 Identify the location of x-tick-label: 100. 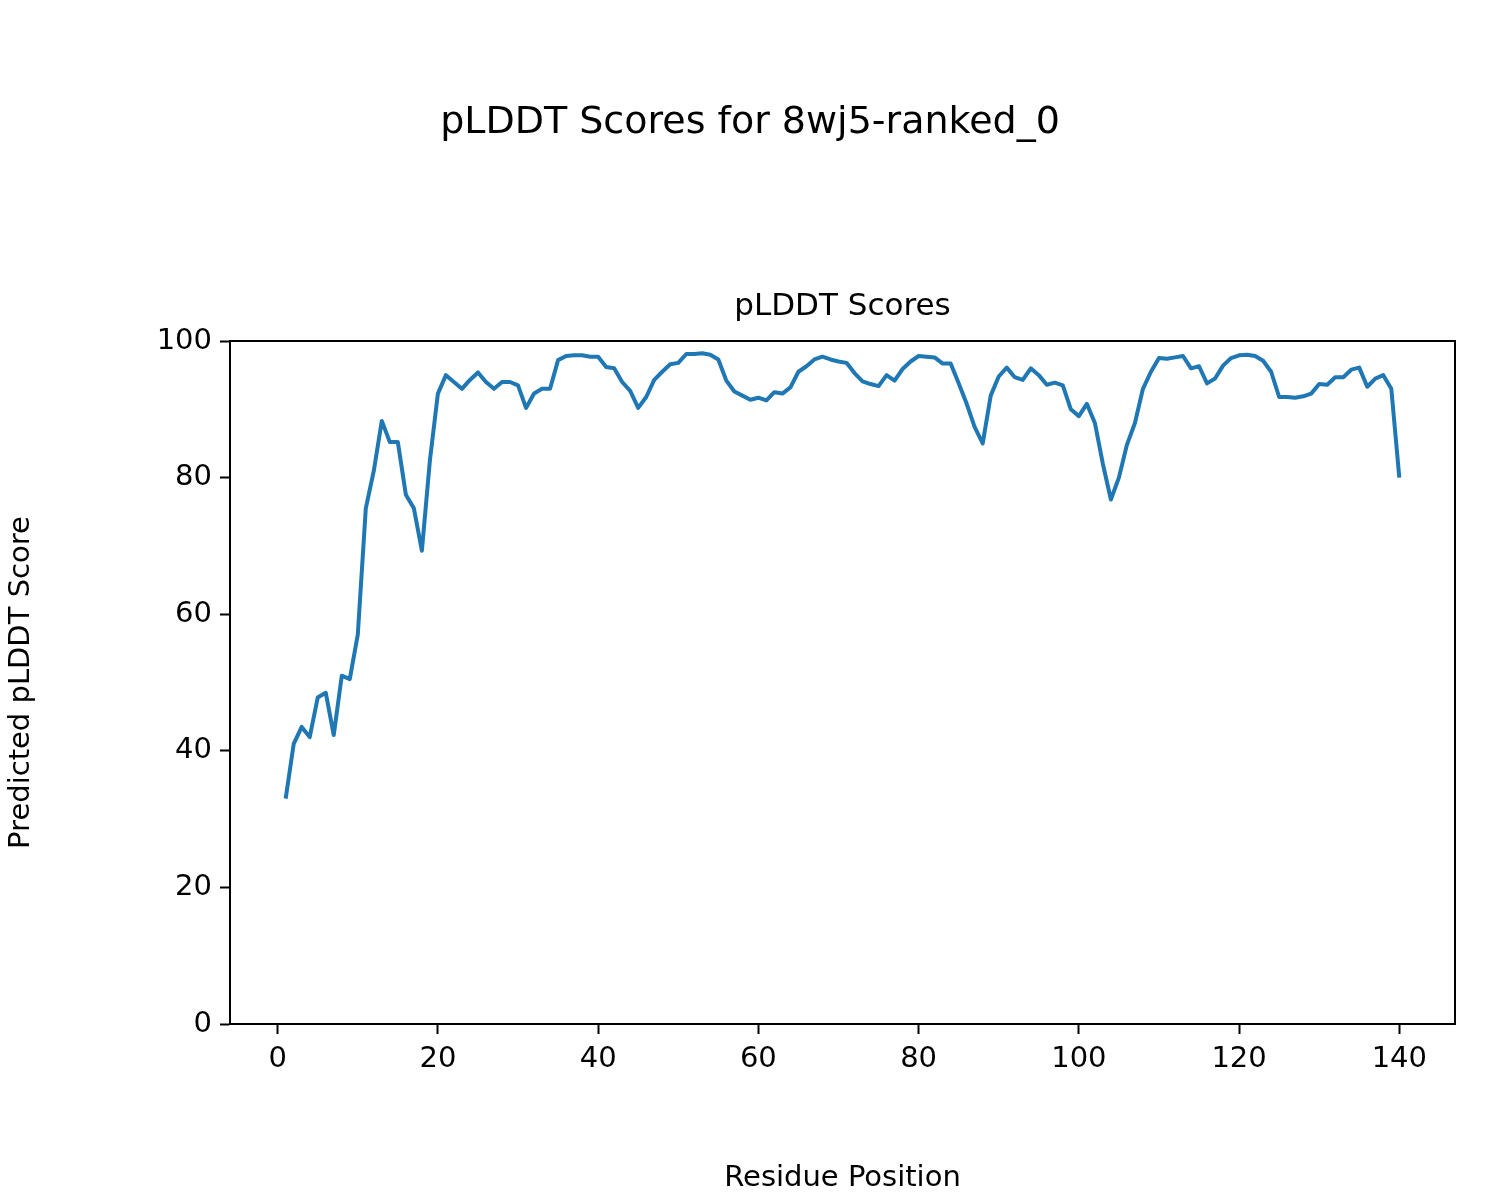
(1079, 1056).